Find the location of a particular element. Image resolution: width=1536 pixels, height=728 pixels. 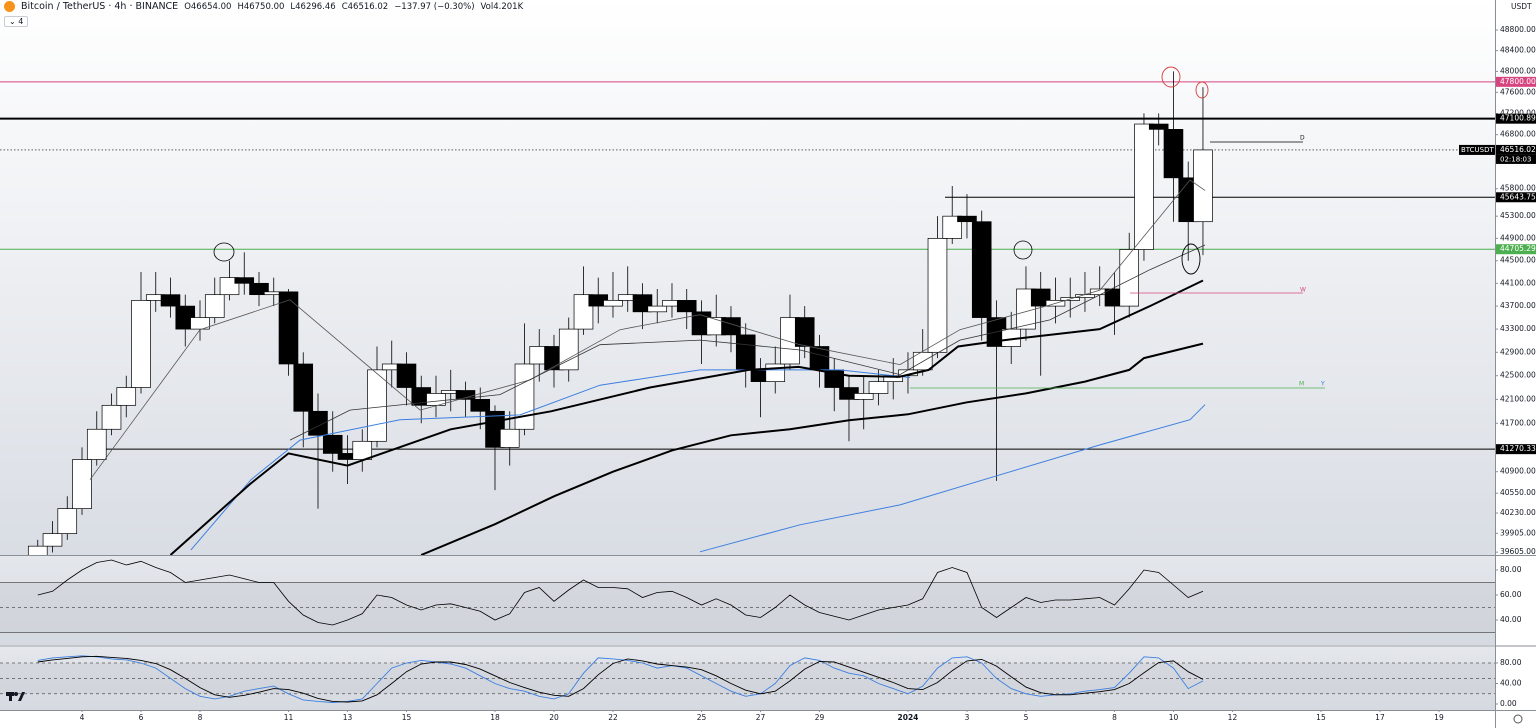

symbol-title: Bitcoin / TetherUS · 4h · BINANCE is located at coordinates (100, 6).